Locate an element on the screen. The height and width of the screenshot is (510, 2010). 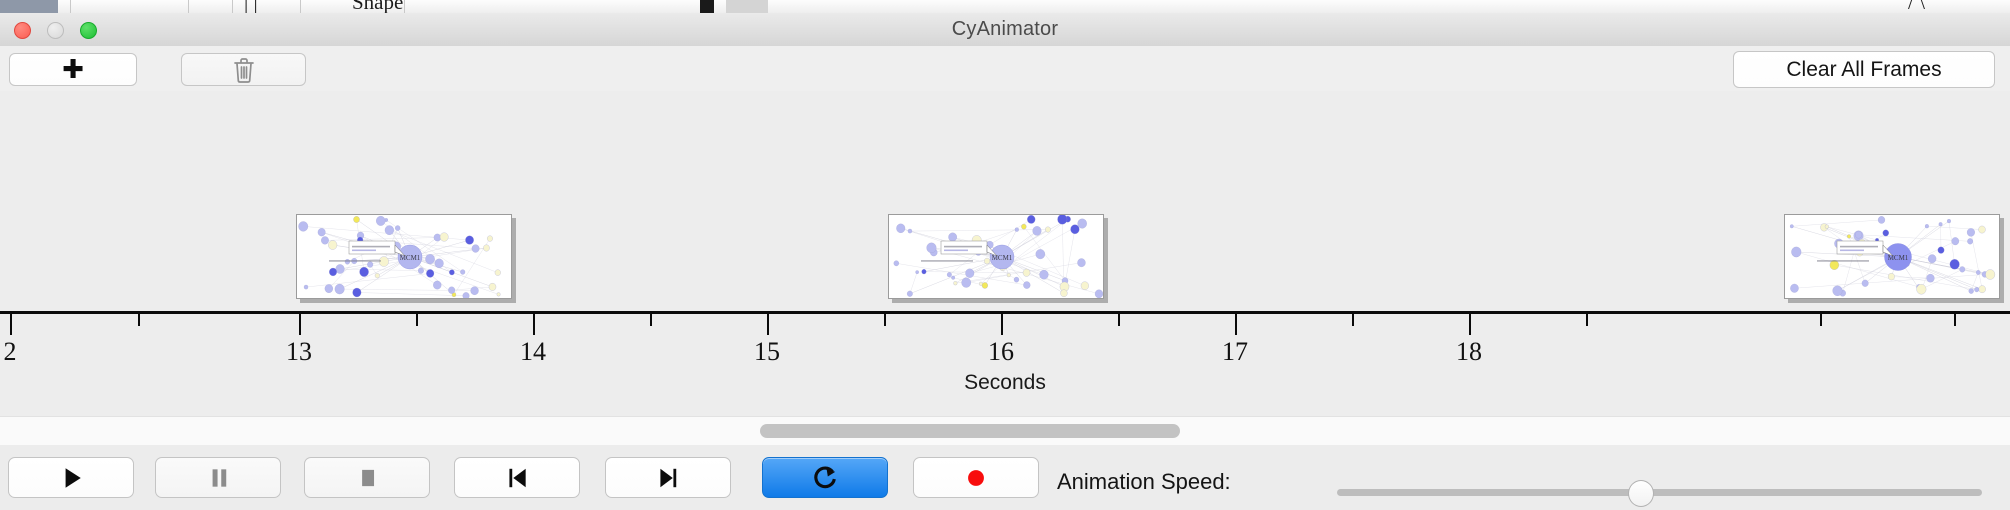
record-icon is located at coordinates (976, 477).